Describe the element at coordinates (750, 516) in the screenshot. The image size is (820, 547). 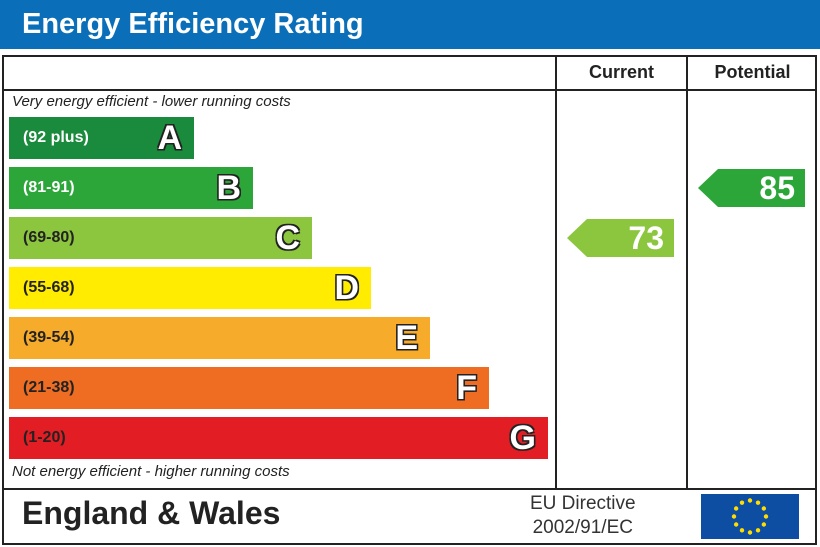
I see `eu-flag-icon` at that location.